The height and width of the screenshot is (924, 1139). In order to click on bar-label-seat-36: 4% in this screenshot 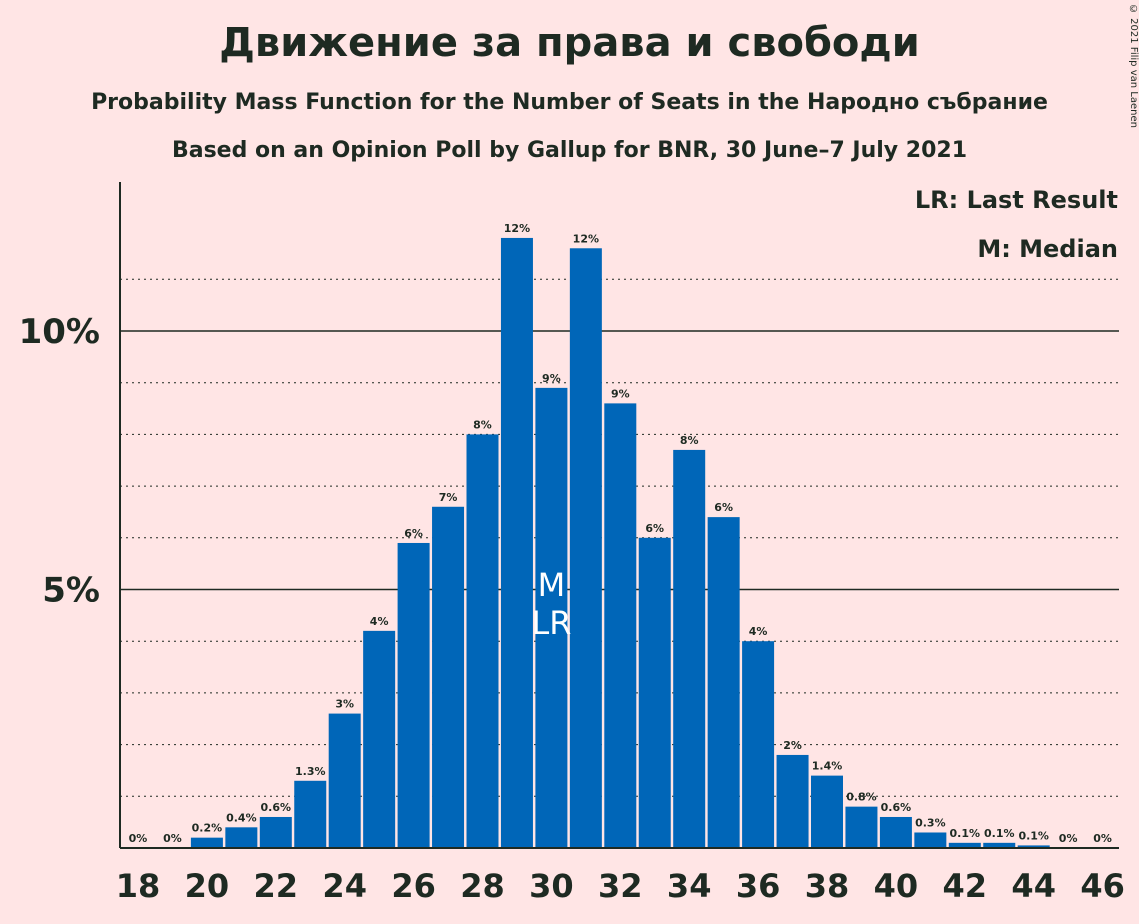, I will do `click(758, 631)`.